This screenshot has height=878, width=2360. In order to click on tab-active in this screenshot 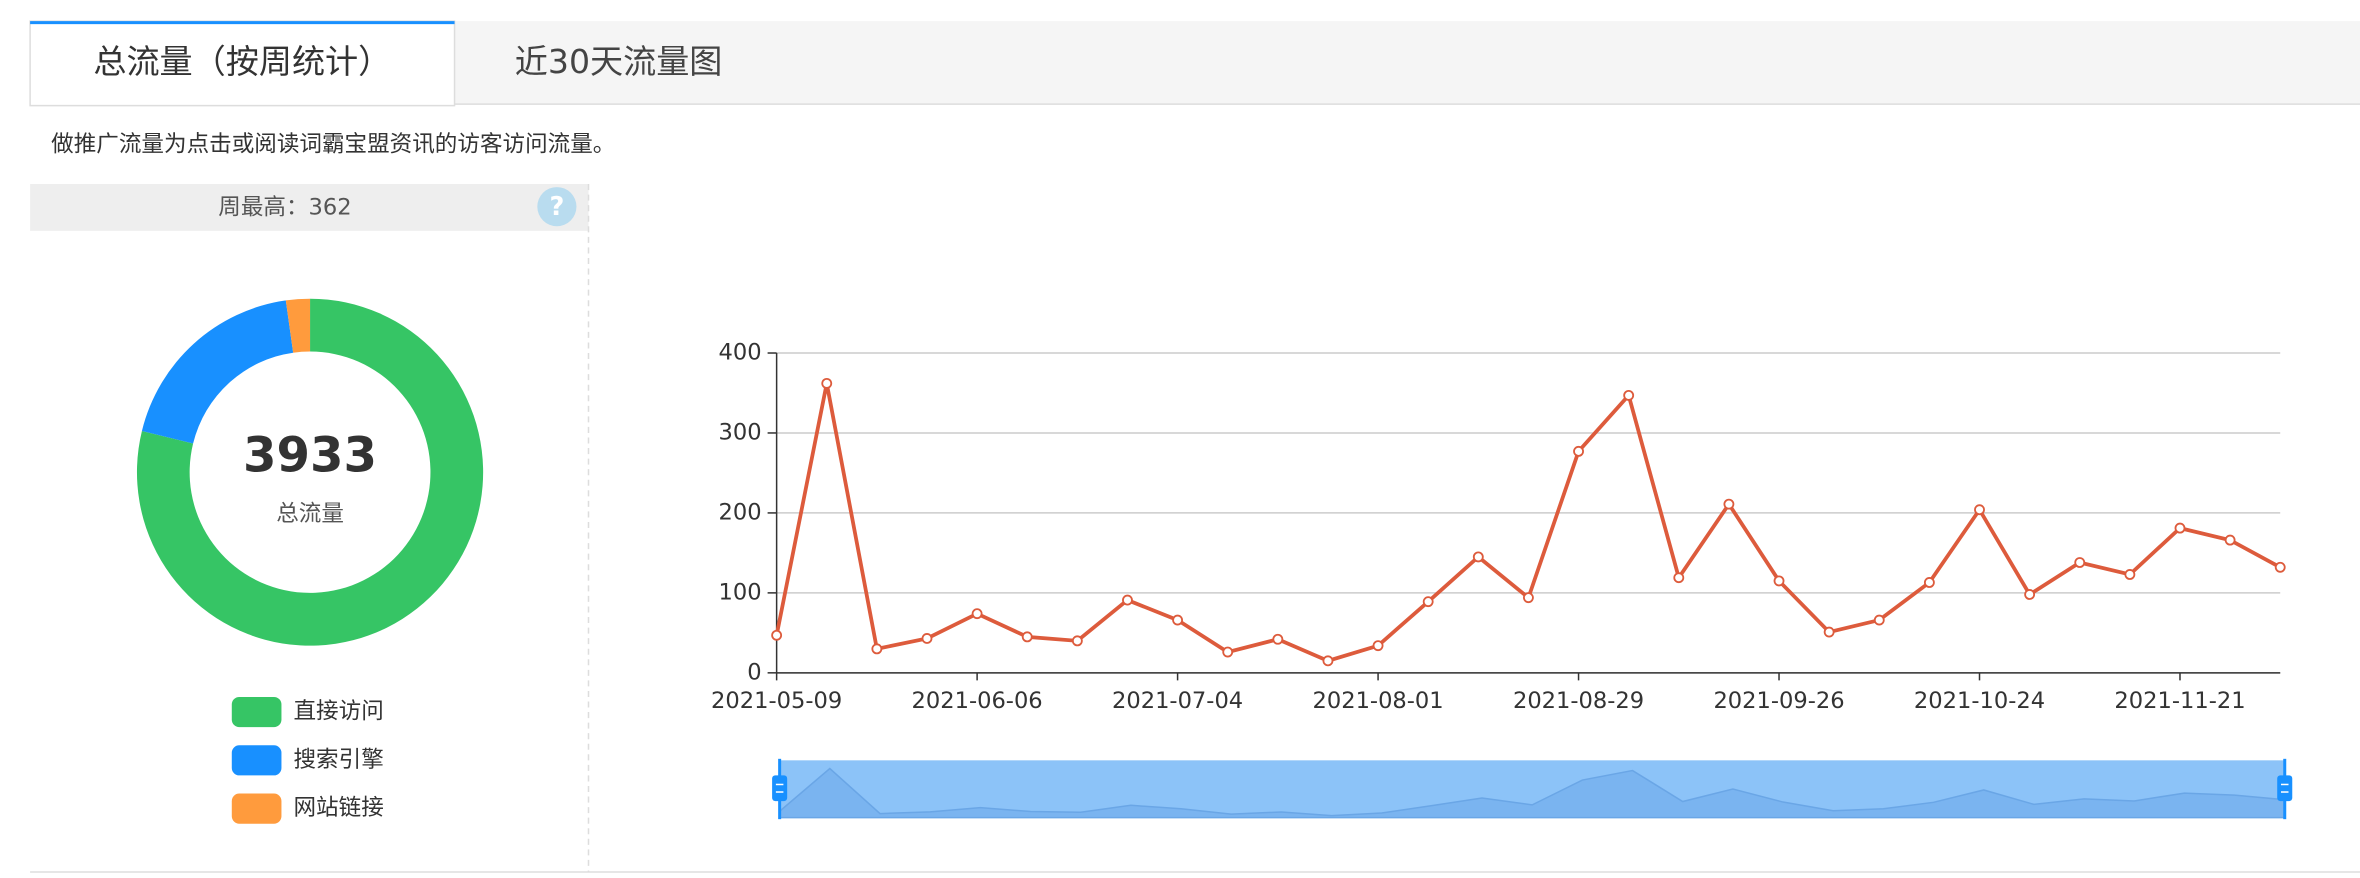, I will do `click(242, 63)`.